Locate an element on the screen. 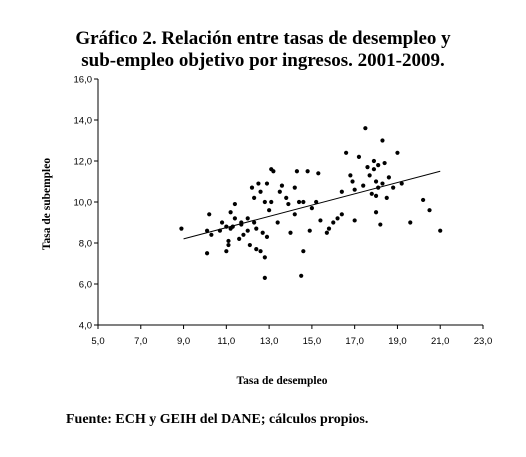  trendline is located at coordinates (312, 205).